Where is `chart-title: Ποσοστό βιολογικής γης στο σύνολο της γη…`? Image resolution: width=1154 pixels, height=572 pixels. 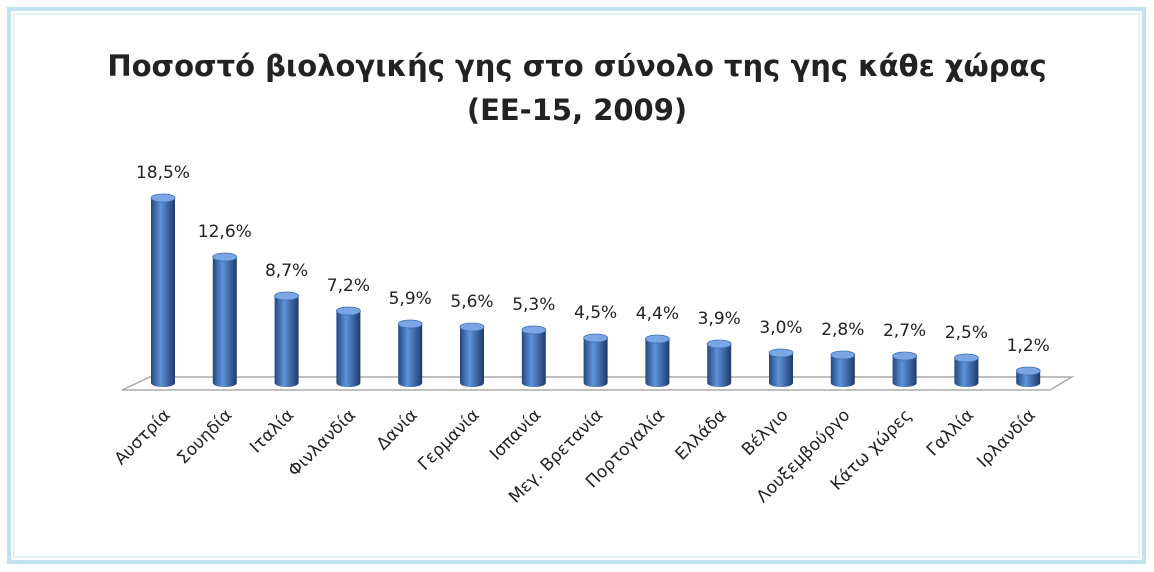 chart-title: Ποσοστό βιολογικής γης στο σύνολο της γη… is located at coordinates (576, 66).